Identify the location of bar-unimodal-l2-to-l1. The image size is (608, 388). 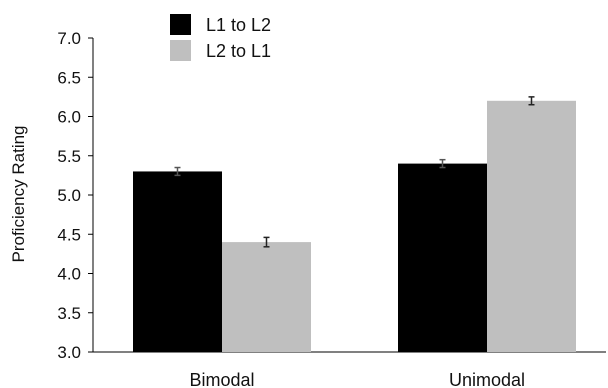
(531, 226).